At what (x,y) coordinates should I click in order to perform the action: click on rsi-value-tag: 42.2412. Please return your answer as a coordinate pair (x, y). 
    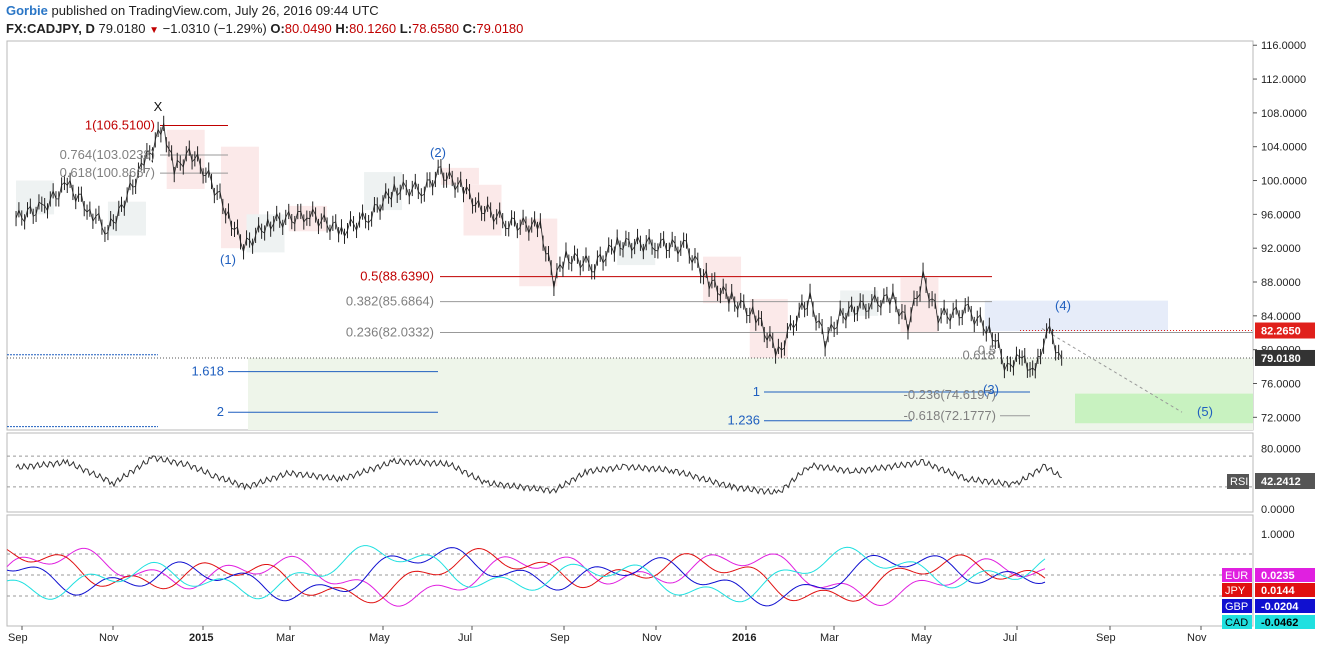
    Looking at the image, I should click on (1281, 482).